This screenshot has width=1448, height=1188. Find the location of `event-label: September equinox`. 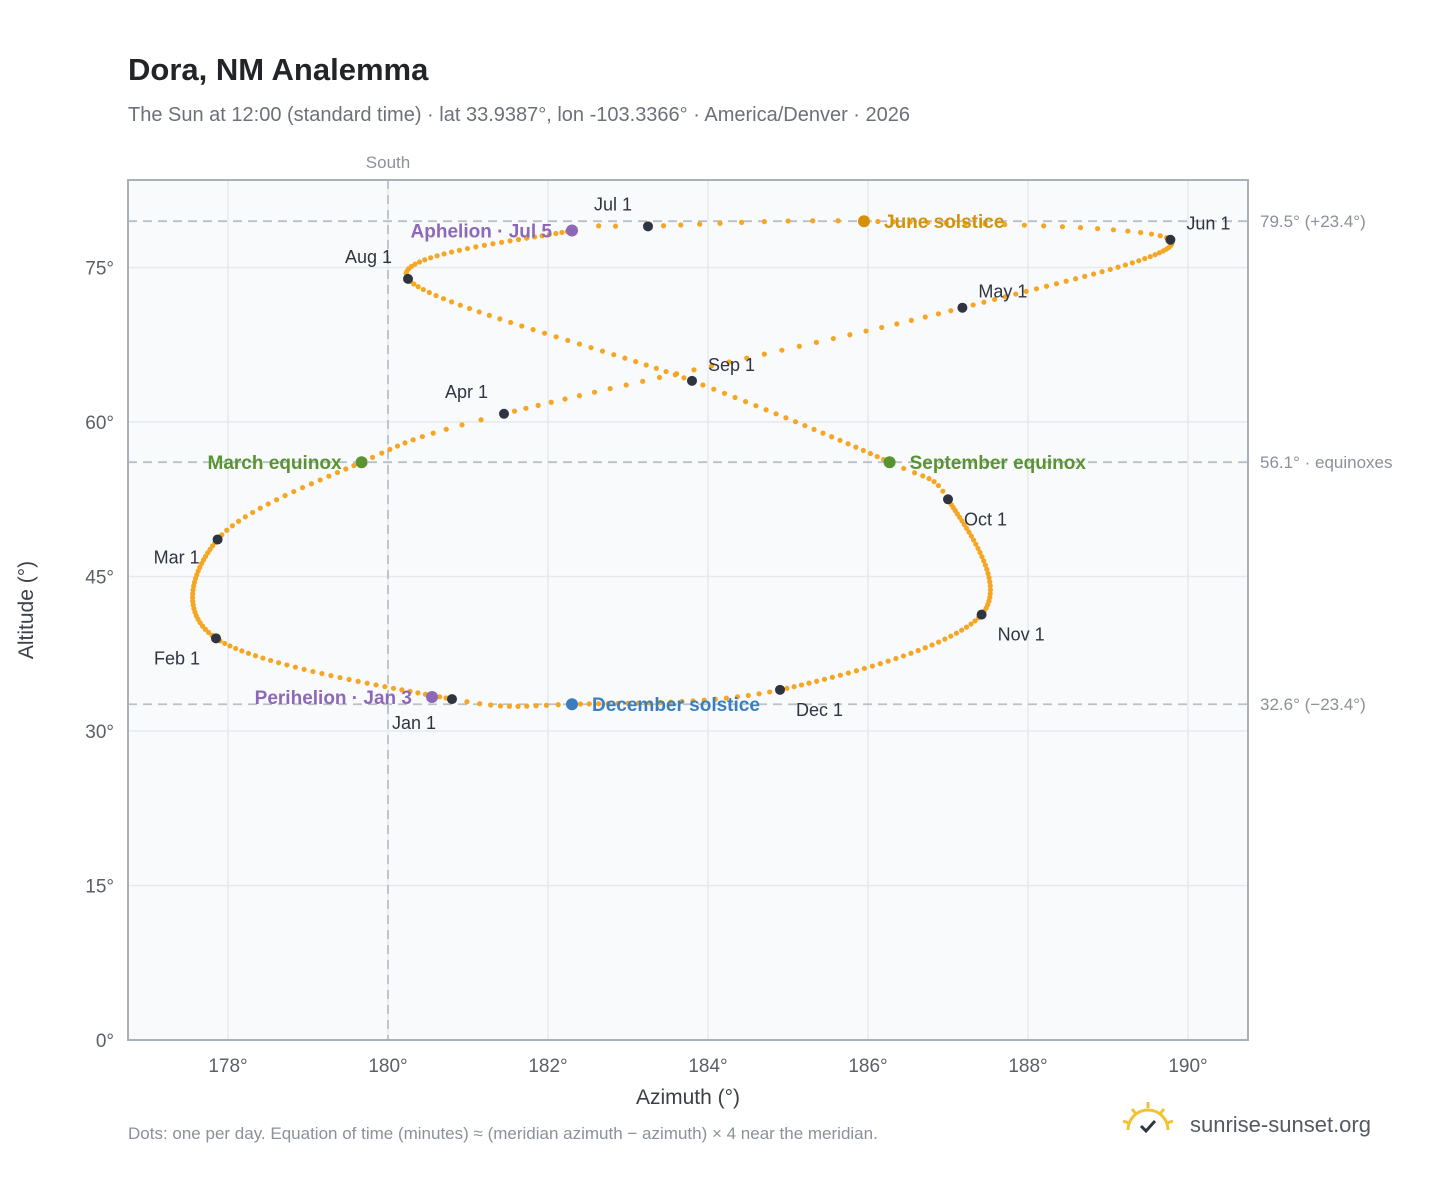

event-label: September equinox is located at coordinates (998, 463).